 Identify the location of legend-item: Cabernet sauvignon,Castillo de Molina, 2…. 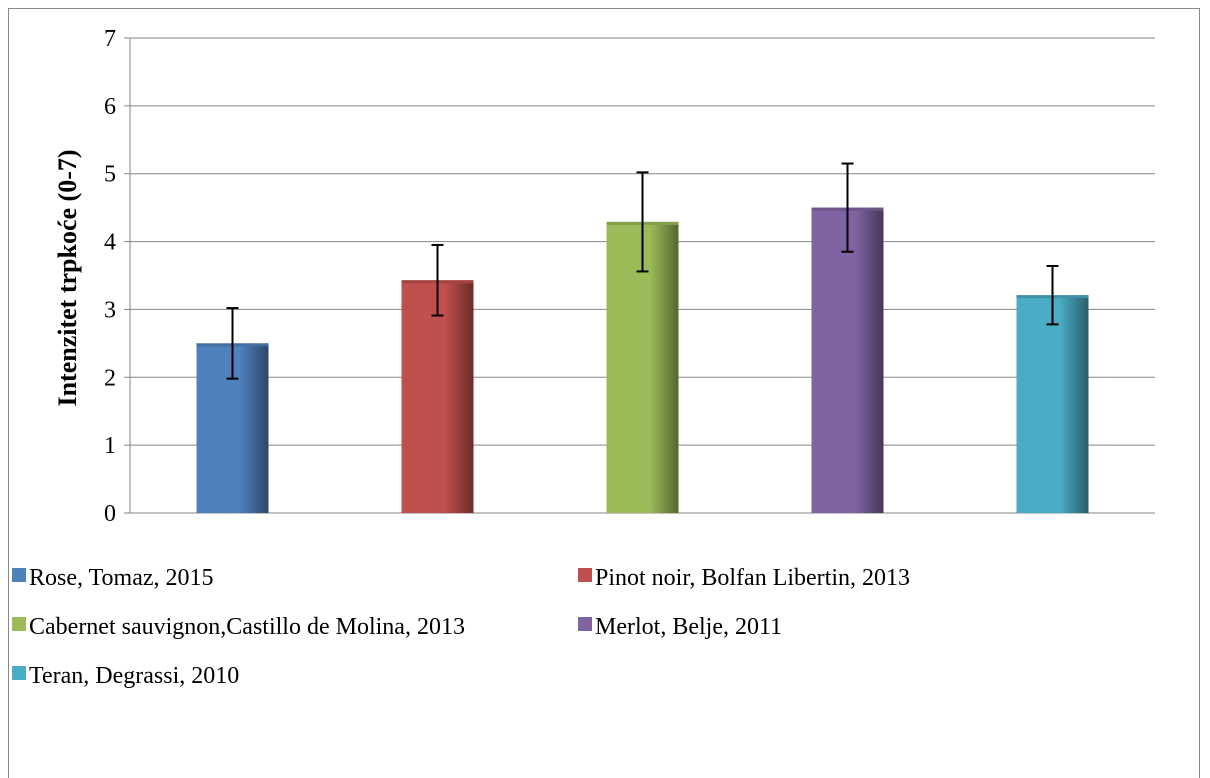
(238, 627).